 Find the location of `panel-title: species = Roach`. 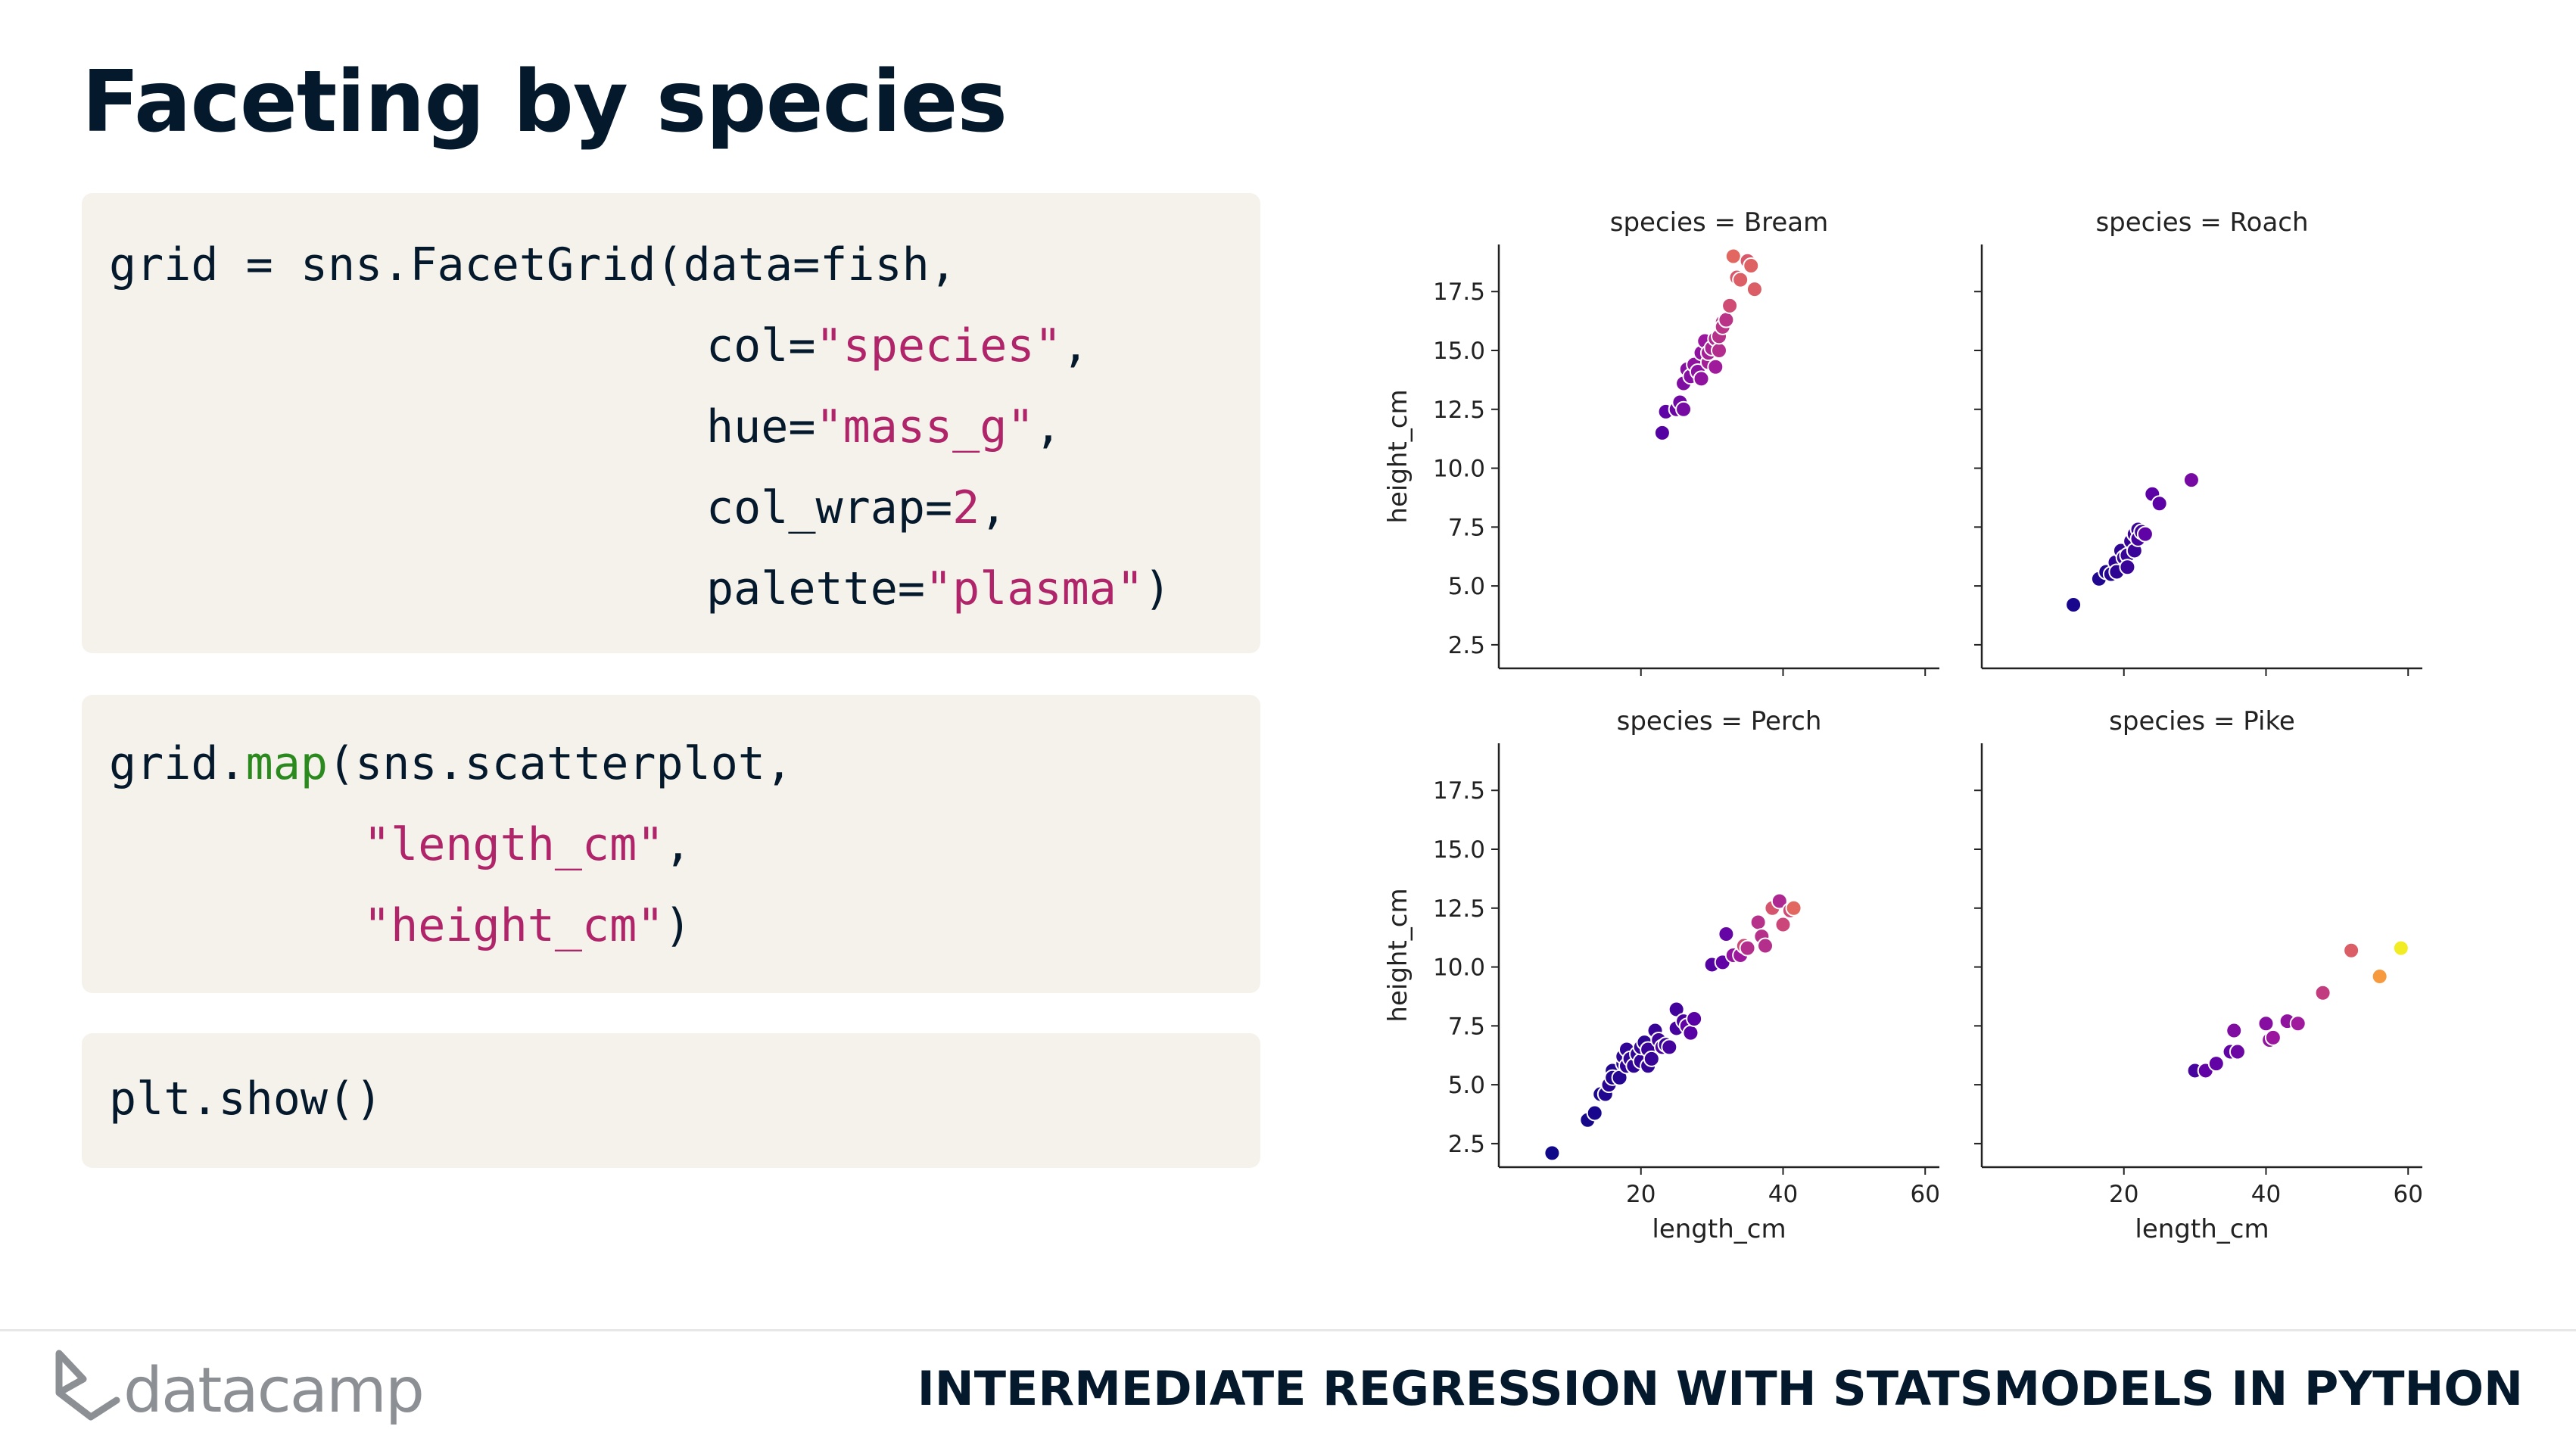

panel-title: species = Roach is located at coordinates (2201, 222).